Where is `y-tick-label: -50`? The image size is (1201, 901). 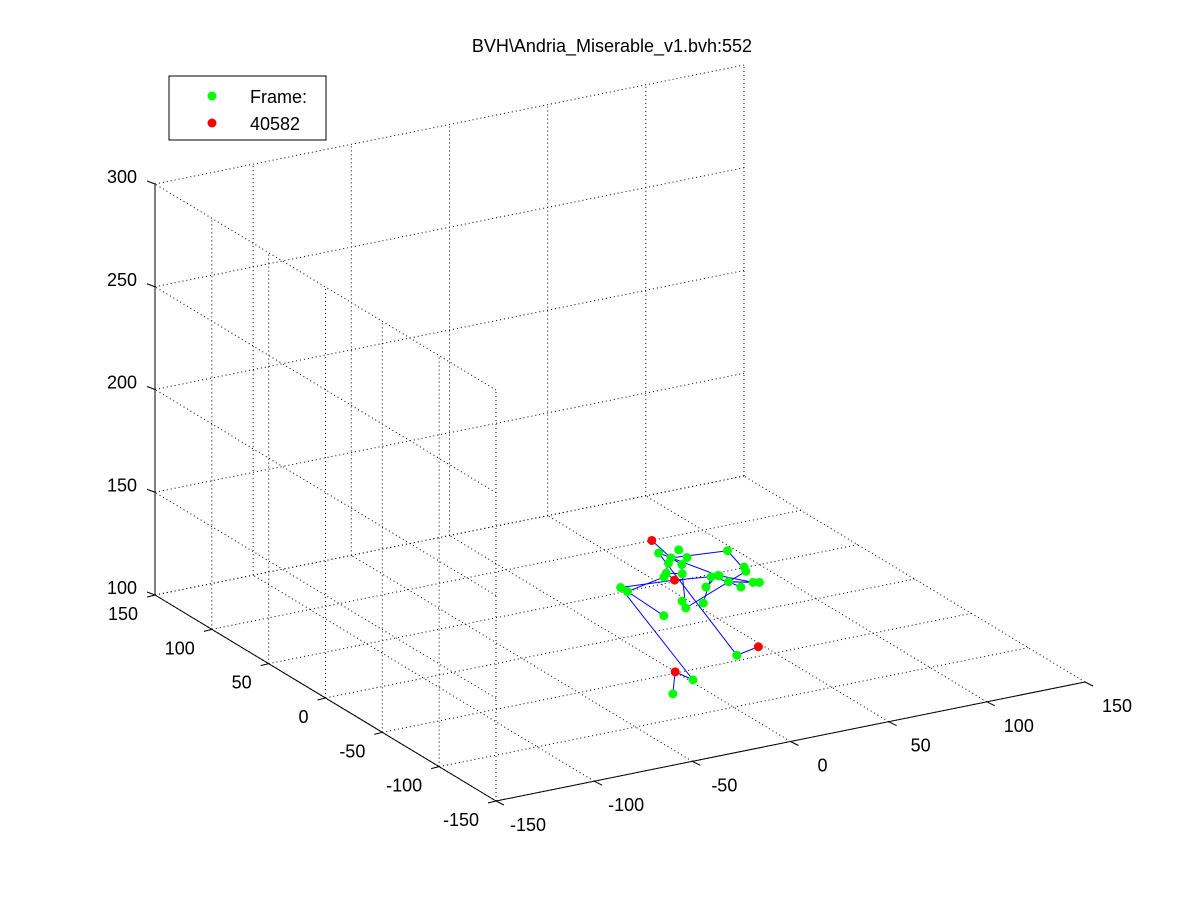
y-tick-label: -50 is located at coordinates (352, 751).